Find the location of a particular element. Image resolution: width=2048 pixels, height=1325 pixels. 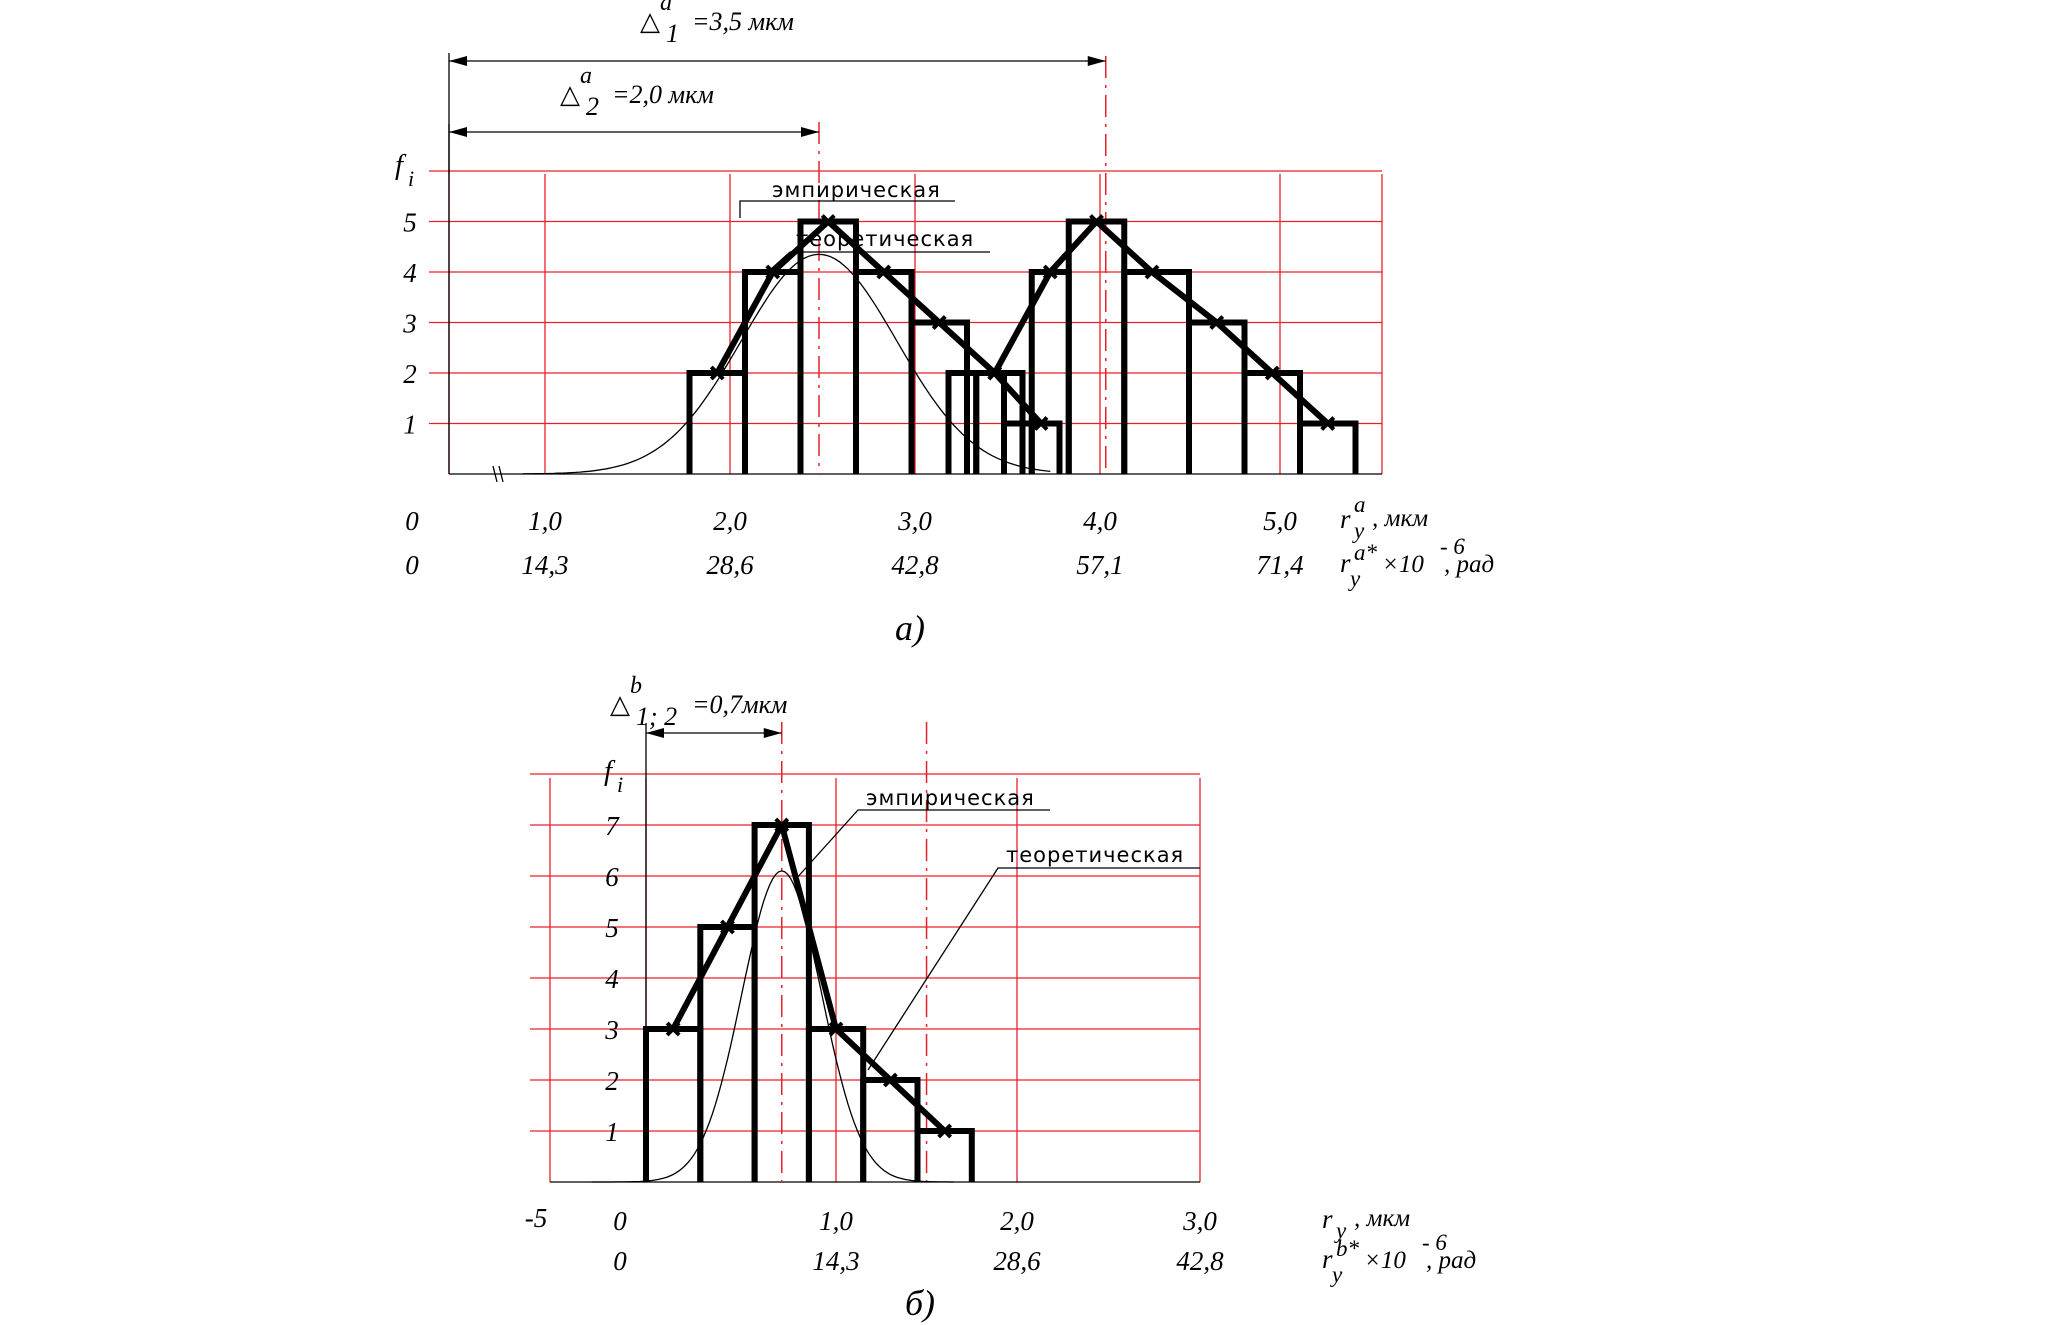

x2-tick-label: 57,1 is located at coordinates (1099, 565).